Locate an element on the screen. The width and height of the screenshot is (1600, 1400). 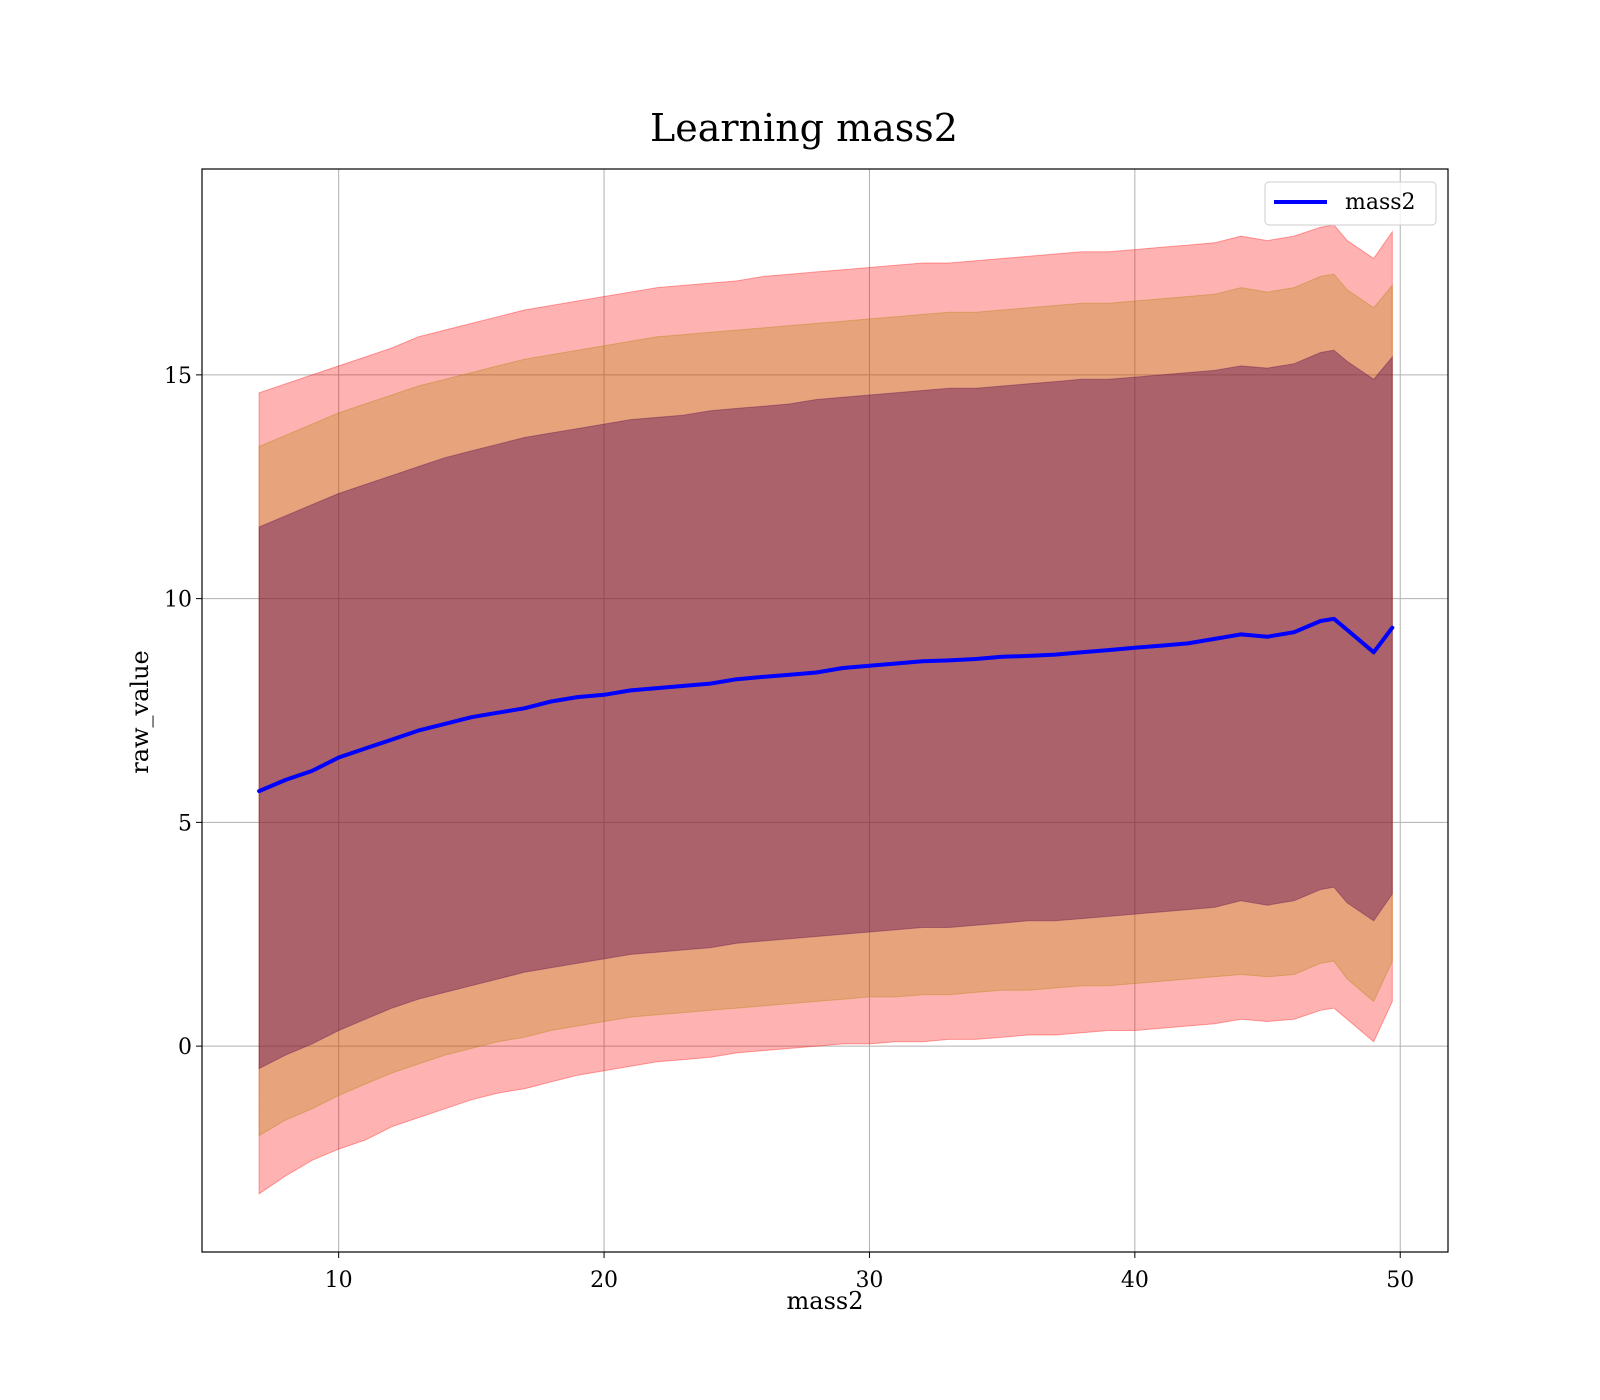
y-axis-label: raw_value is located at coordinates (140, 712).